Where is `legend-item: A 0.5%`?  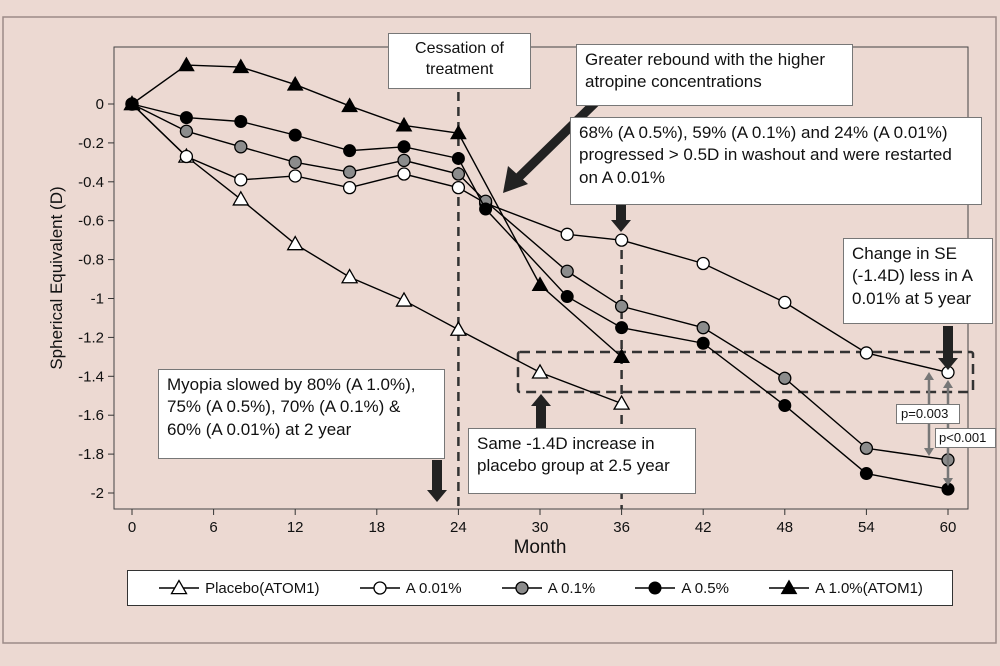 legend-item: A 0.5% is located at coordinates (681, 588).